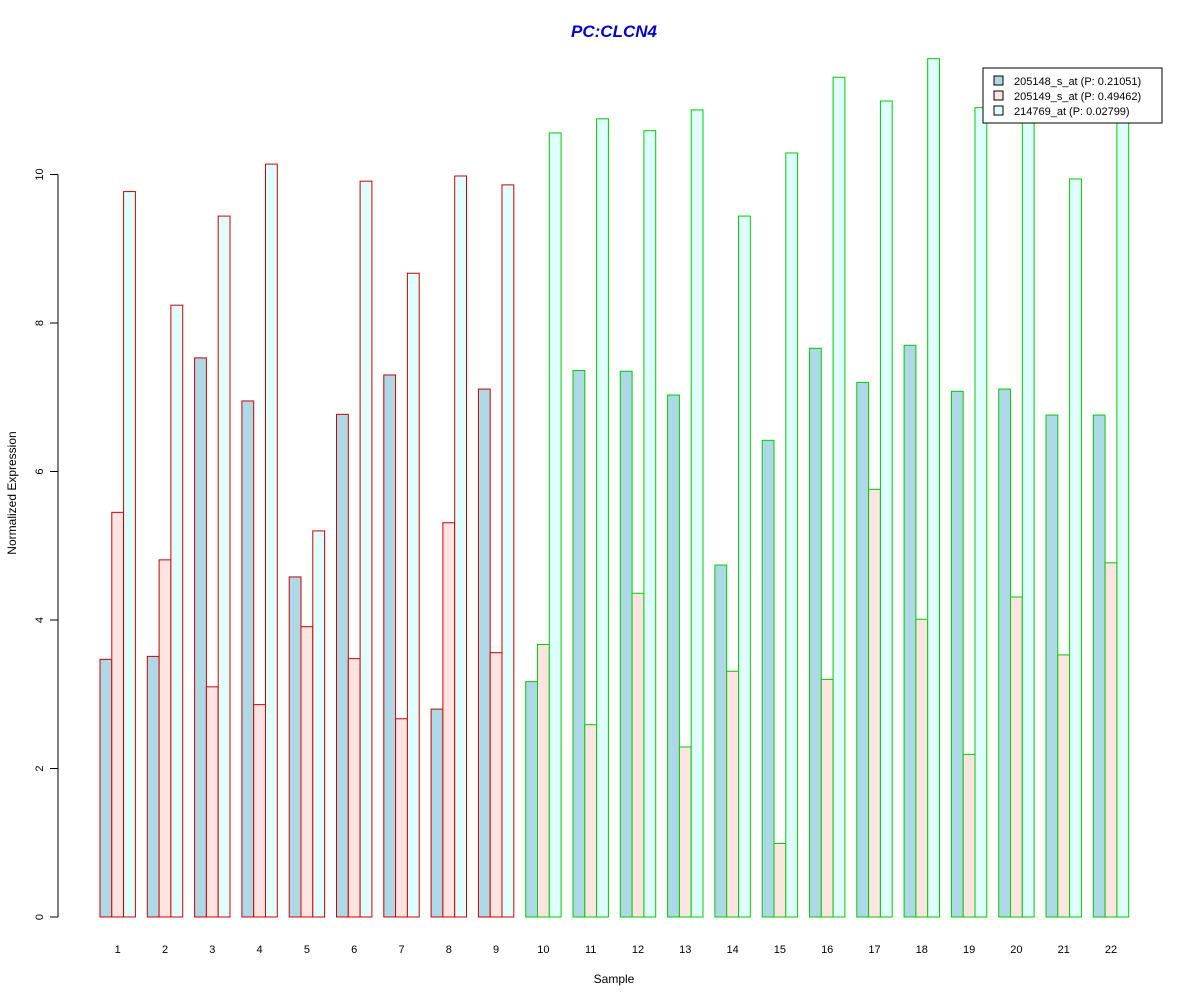  I want to click on legend-label: 214769_at (P: 0.02799), so click(1072, 112).